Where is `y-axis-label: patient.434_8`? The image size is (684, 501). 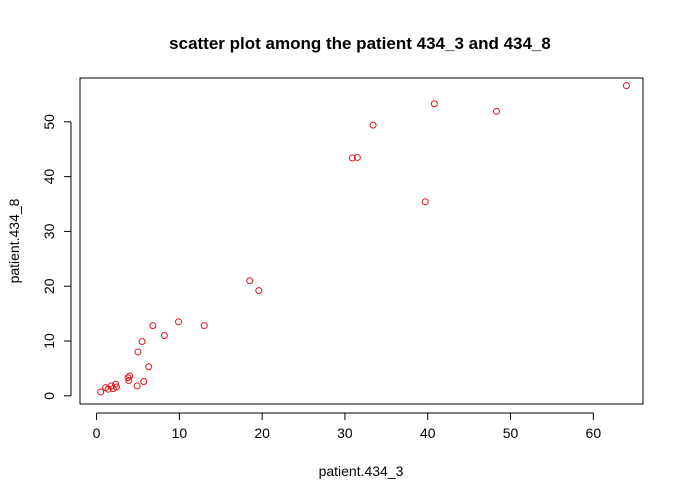 y-axis-label: patient.434_8 is located at coordinates (14, 240).